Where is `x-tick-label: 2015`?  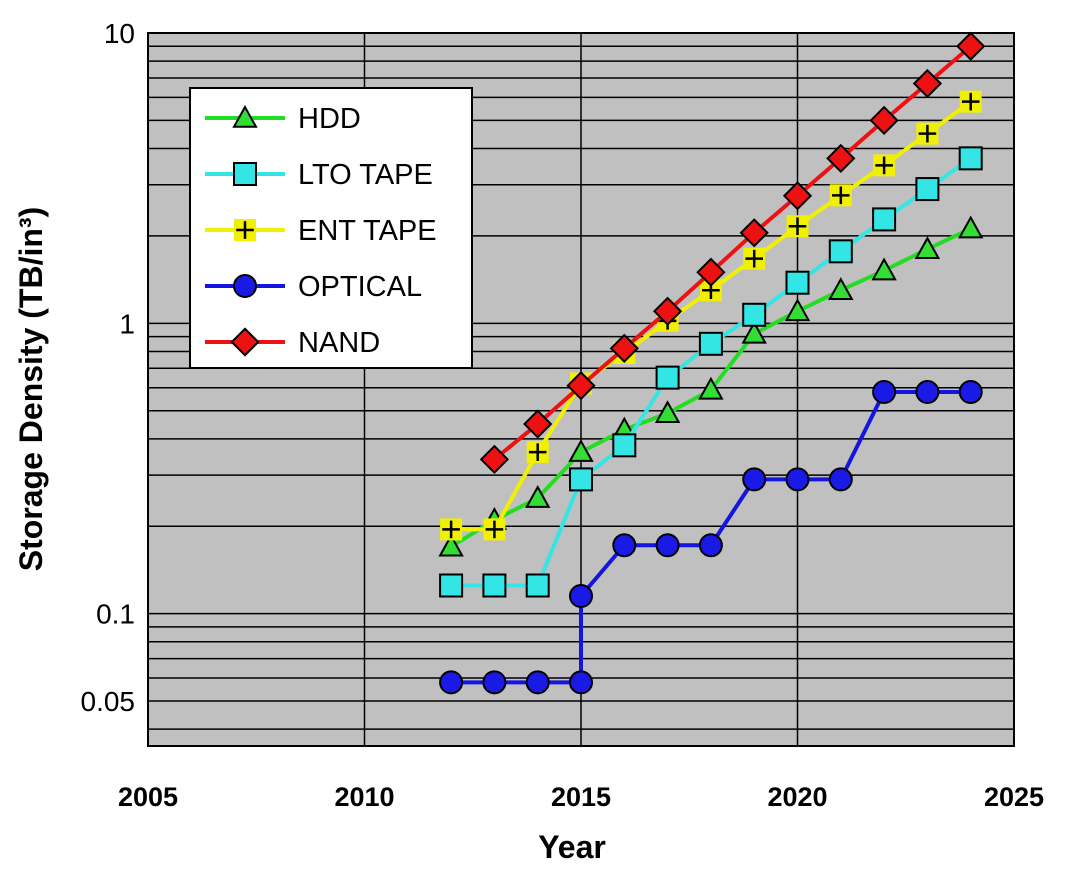 x-tick-label: 2015 is located at coordinates (581, 797).